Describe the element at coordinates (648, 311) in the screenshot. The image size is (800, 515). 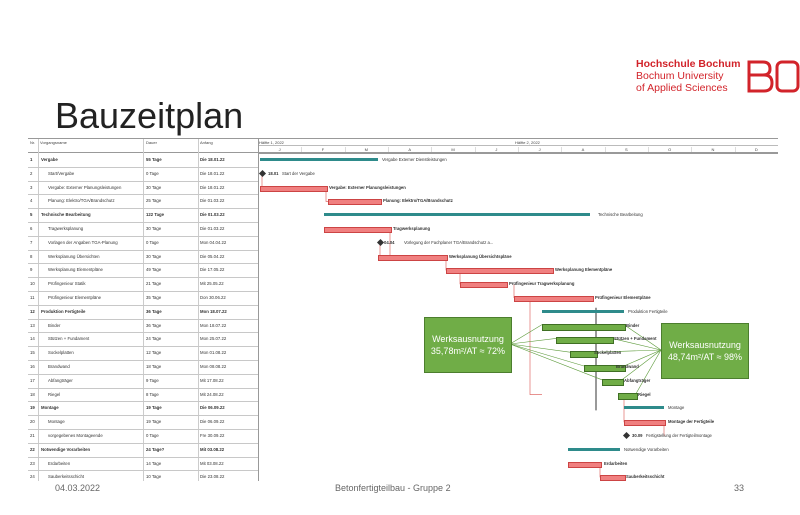
I see `bar-label: Produktion Fertigteile` at that location.